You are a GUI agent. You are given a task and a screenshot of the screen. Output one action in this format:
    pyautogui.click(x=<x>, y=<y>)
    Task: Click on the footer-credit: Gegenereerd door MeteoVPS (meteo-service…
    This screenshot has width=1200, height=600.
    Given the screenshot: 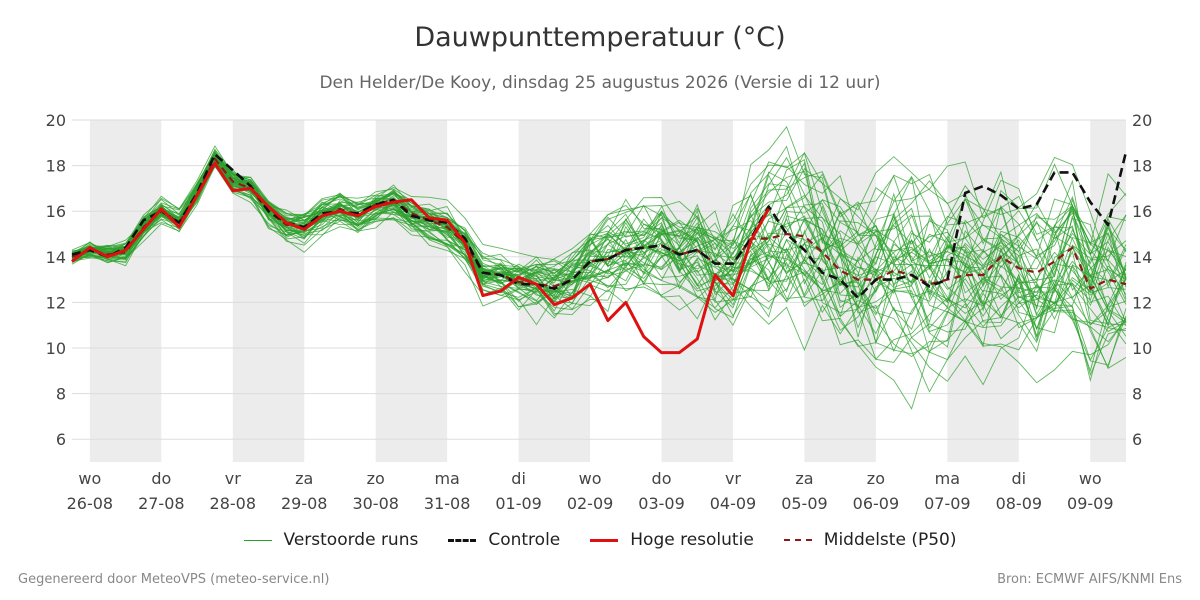 What is the action you would take?
    pyautogui.click(x=174, y=579)
    